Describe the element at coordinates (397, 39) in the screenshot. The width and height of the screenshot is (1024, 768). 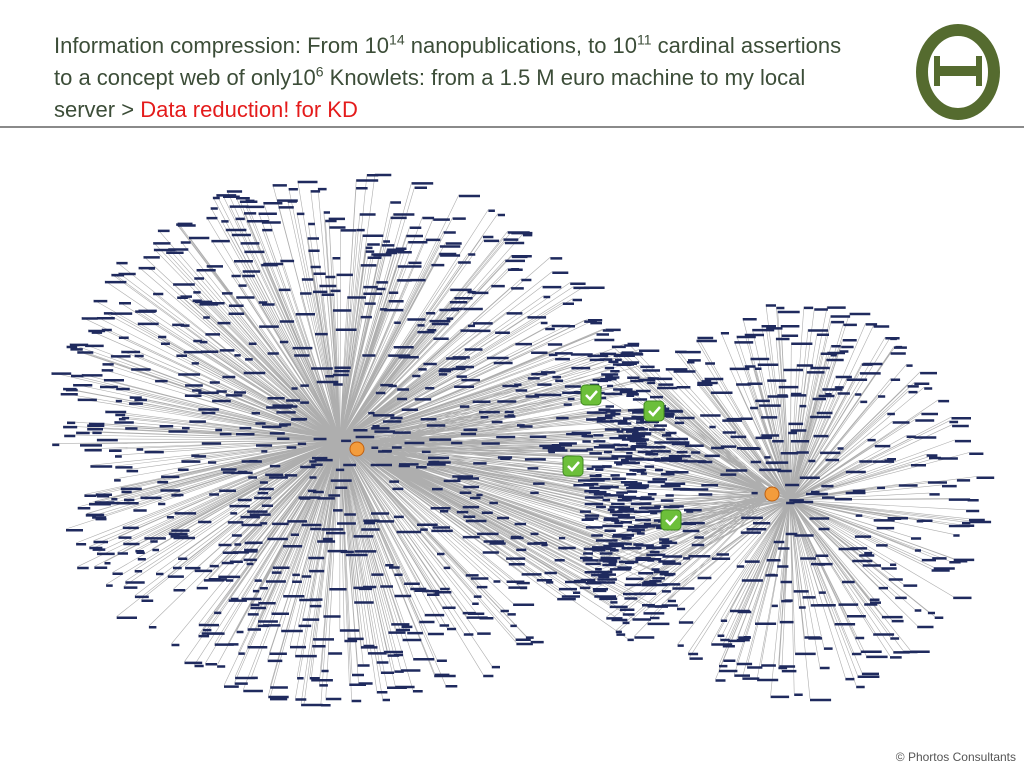
I see `title-superscript: 14` at that location.